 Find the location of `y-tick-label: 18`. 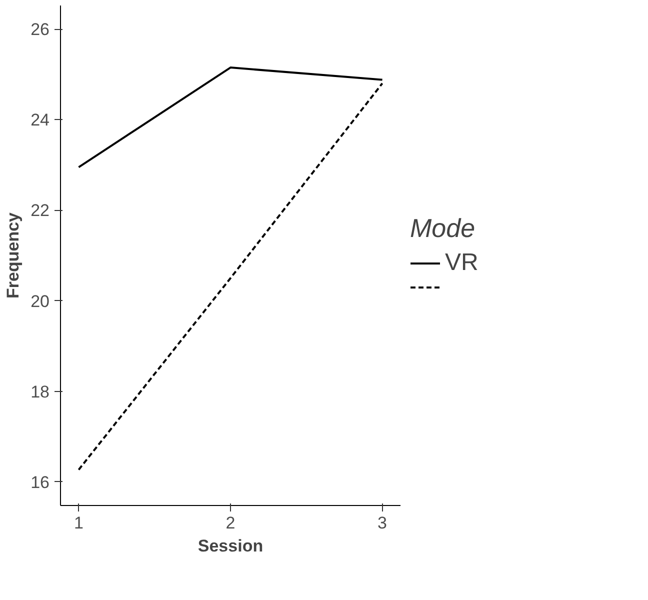

y-tick-label: 18 is located at coordinates (40, 392).